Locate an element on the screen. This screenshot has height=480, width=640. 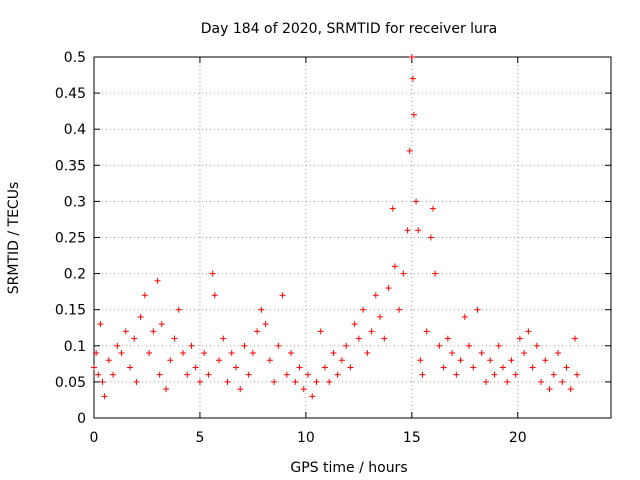
y-tick-label: 0.5 is located at coordinates (75, 58).